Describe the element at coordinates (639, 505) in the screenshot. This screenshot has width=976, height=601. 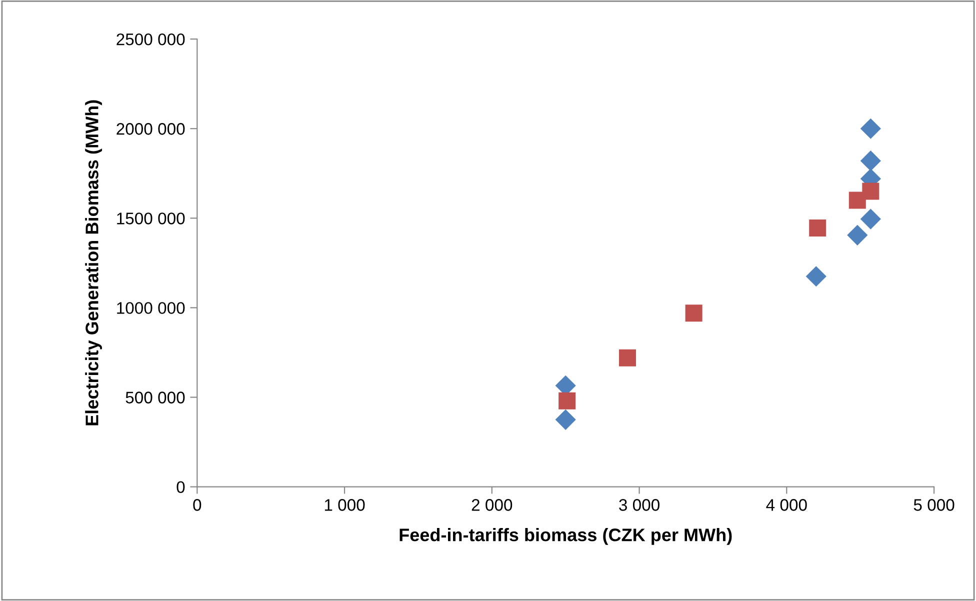
I see `x-tick-label: 3 000` at that location.